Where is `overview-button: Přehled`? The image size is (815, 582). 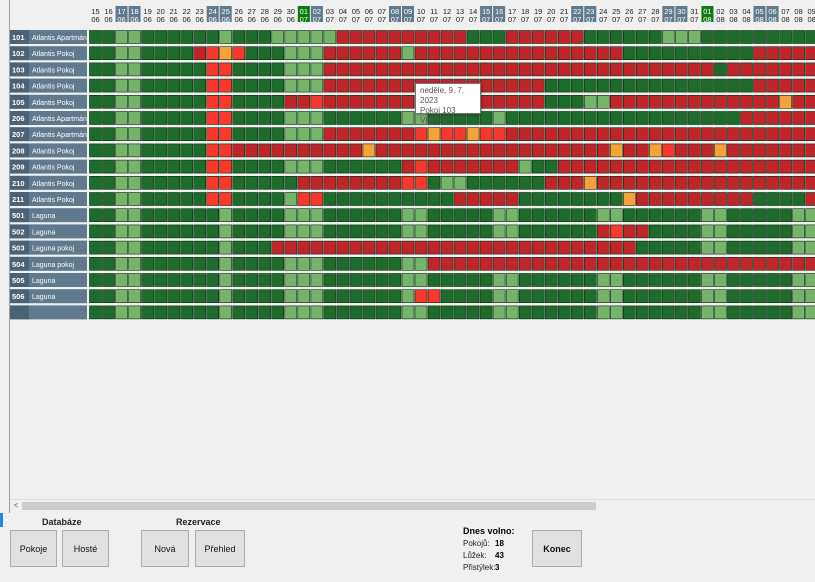 overview-button: Přehled is located at coordinates (220, 548).